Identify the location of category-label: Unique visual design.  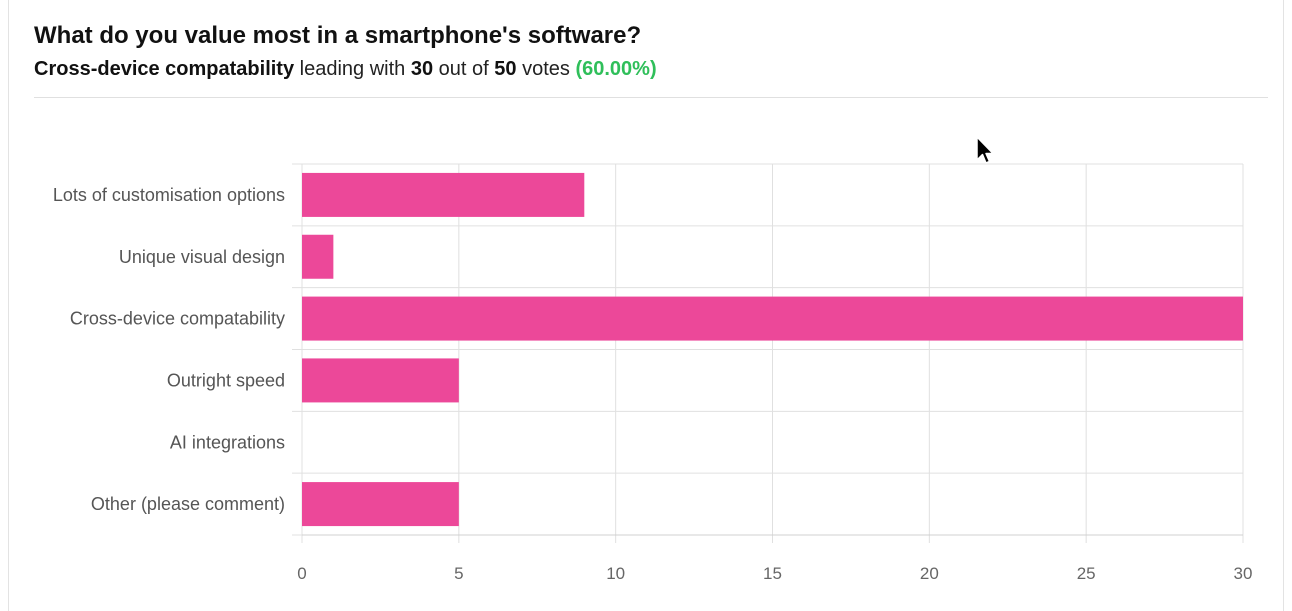
(202, 257).